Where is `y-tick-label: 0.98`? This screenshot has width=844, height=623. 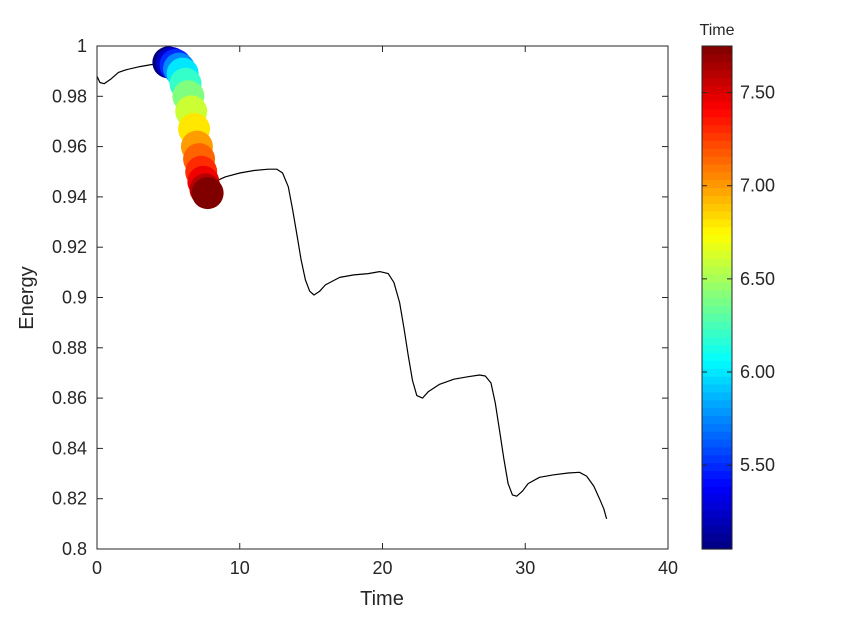
y-tick-label: 0.98 is located at coordinates (69, 96).